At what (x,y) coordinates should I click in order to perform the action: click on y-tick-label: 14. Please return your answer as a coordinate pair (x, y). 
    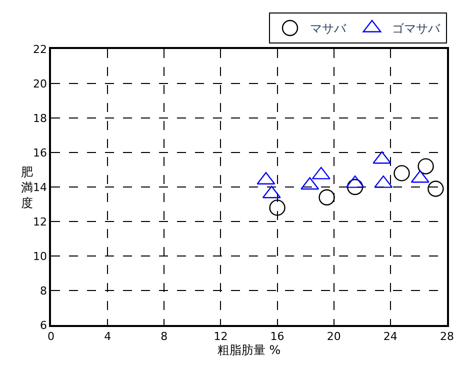
    Looking at the image, I should click on (40, 187).